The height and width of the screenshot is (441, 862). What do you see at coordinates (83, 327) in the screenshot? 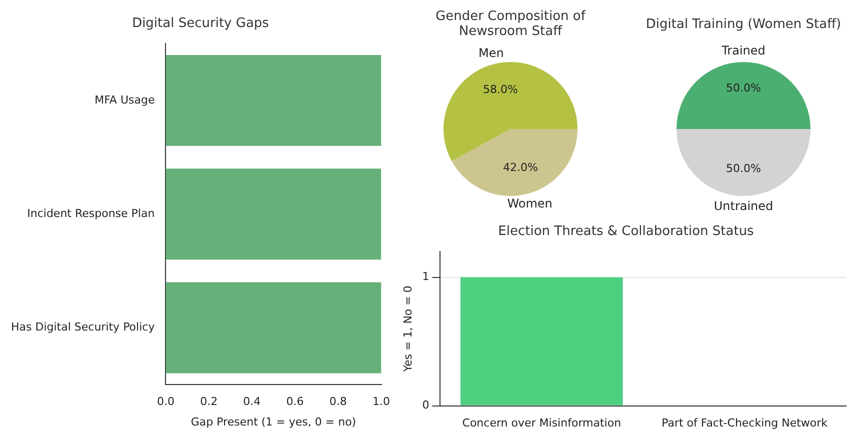
I see `y-tick-label: Has Digital Security Policy` at bounding box center [83, 327].